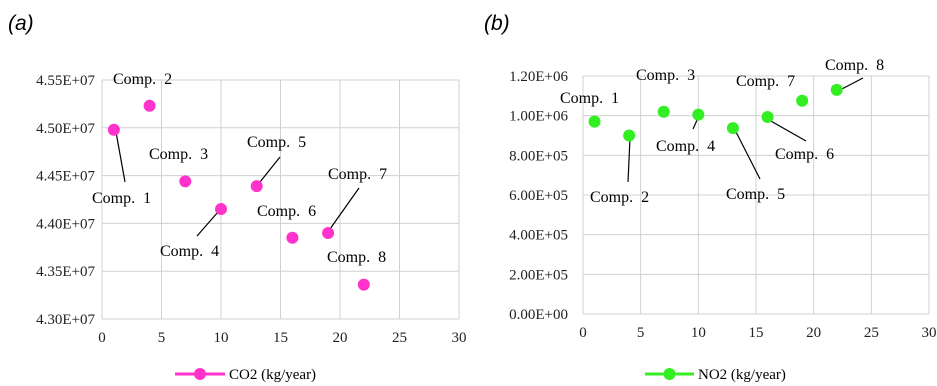 The image size is (937, 386). Describe the element at coordinates (272, 375) in the screenshot. I see `legend-label: CO2 (kg/year)` at that location.